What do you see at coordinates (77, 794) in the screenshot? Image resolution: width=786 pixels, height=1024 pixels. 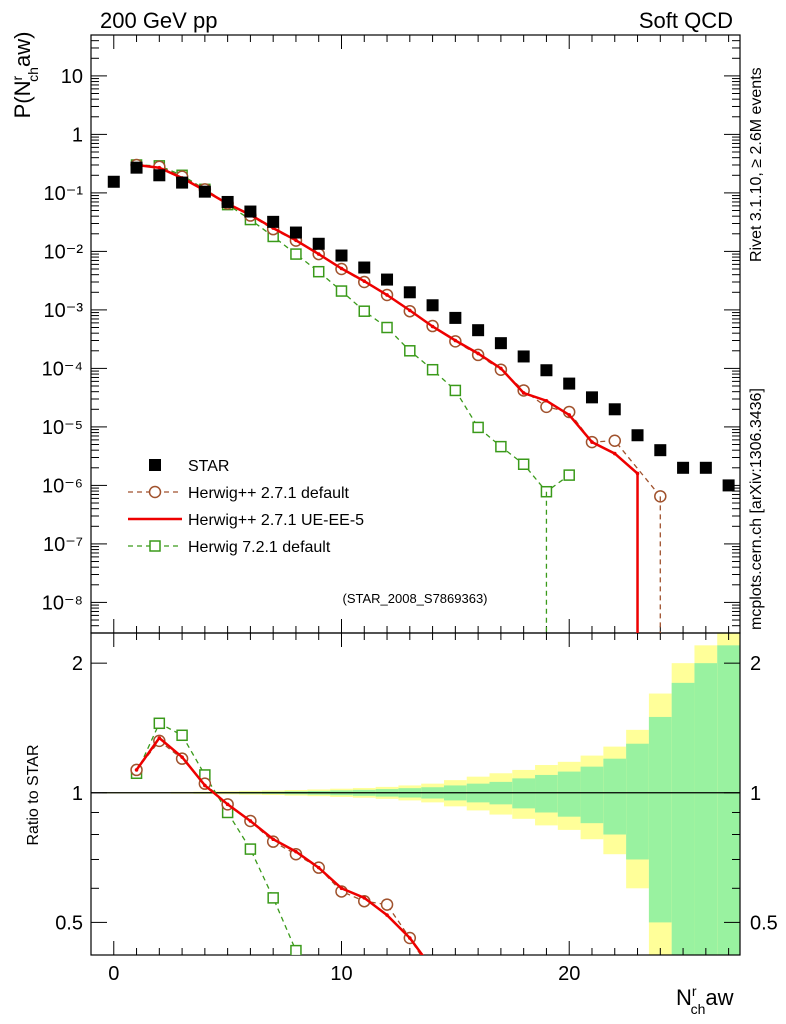 I see `ratio-y-tick-label: 1` at bounding box center [77, 794].